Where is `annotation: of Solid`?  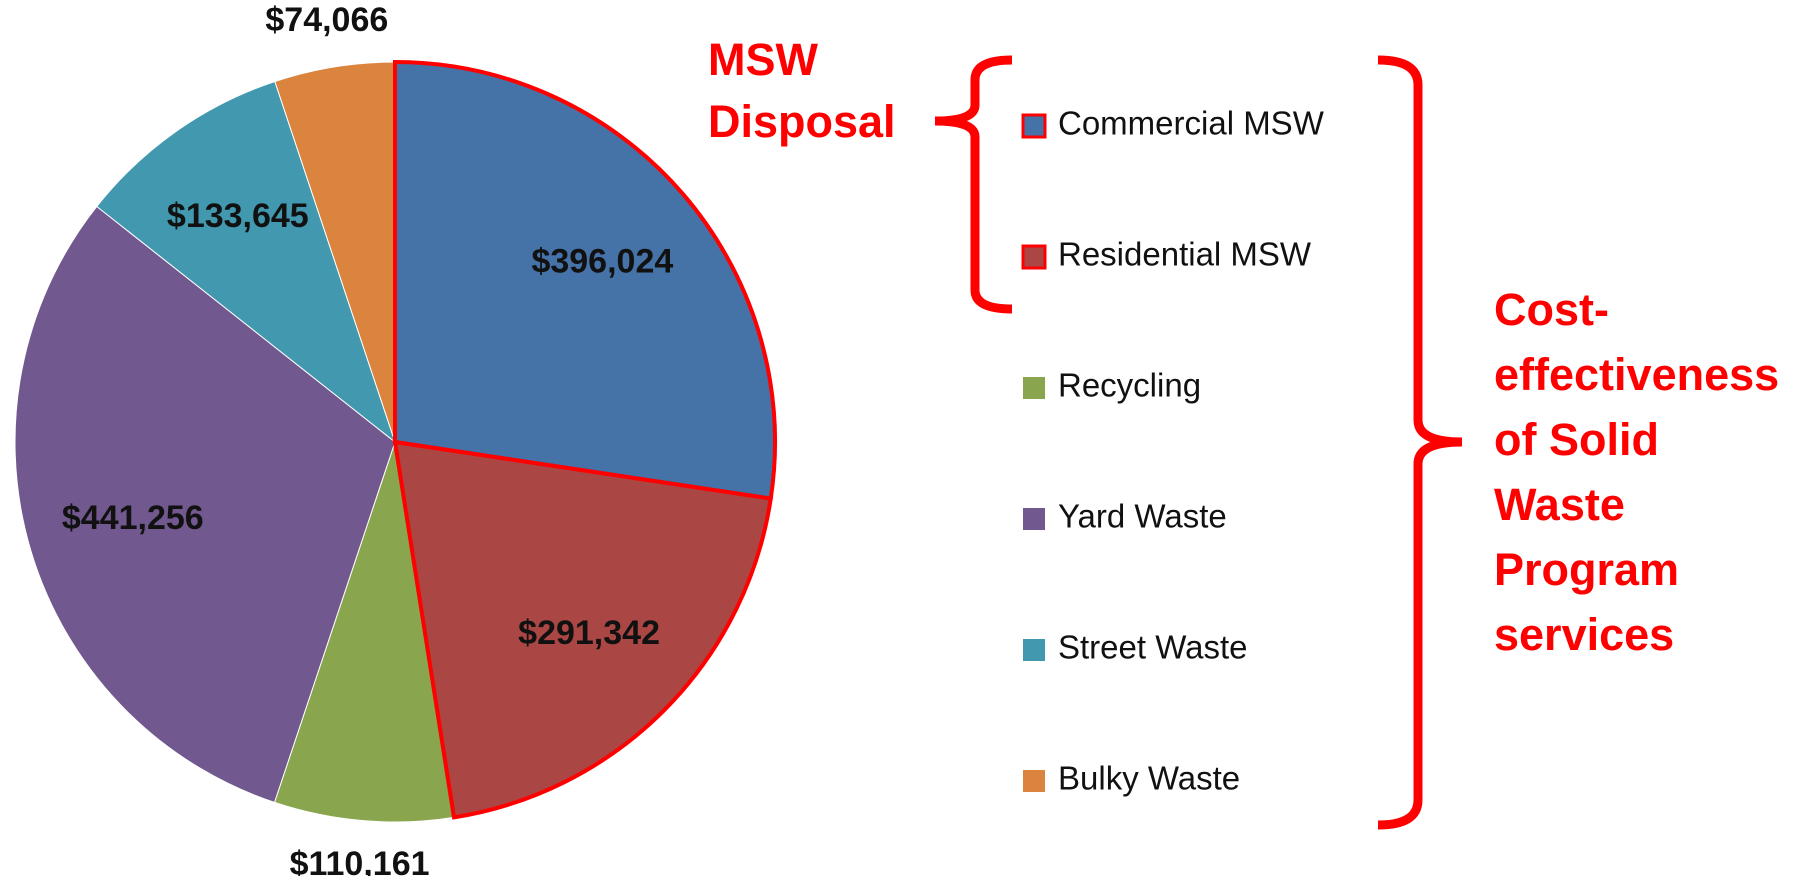 annotation: of Solid is located at coordinates (1576, 439).